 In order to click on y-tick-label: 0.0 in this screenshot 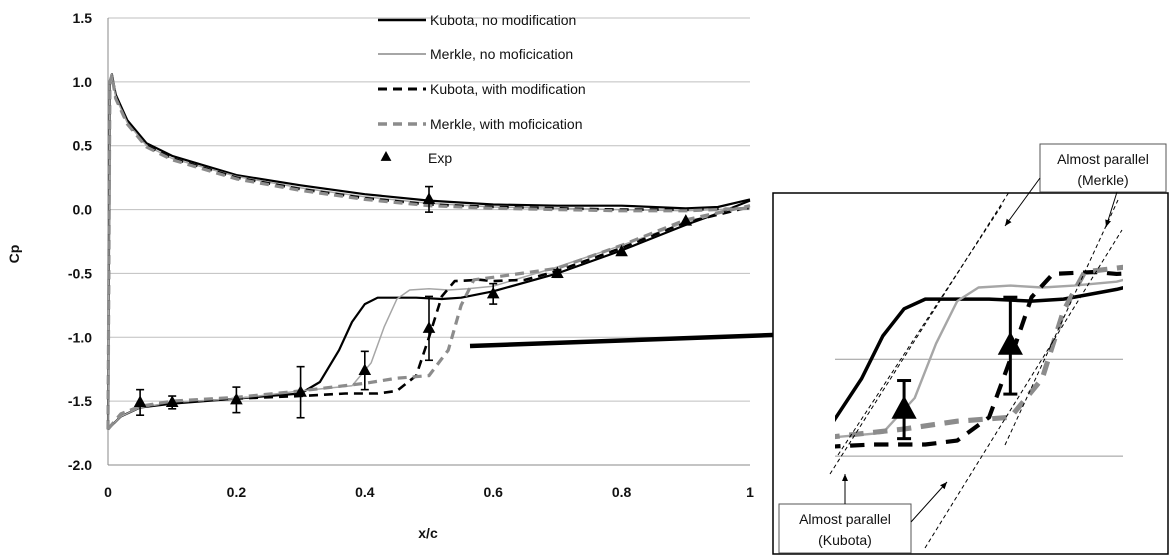, I will do `click(83, 210)`.